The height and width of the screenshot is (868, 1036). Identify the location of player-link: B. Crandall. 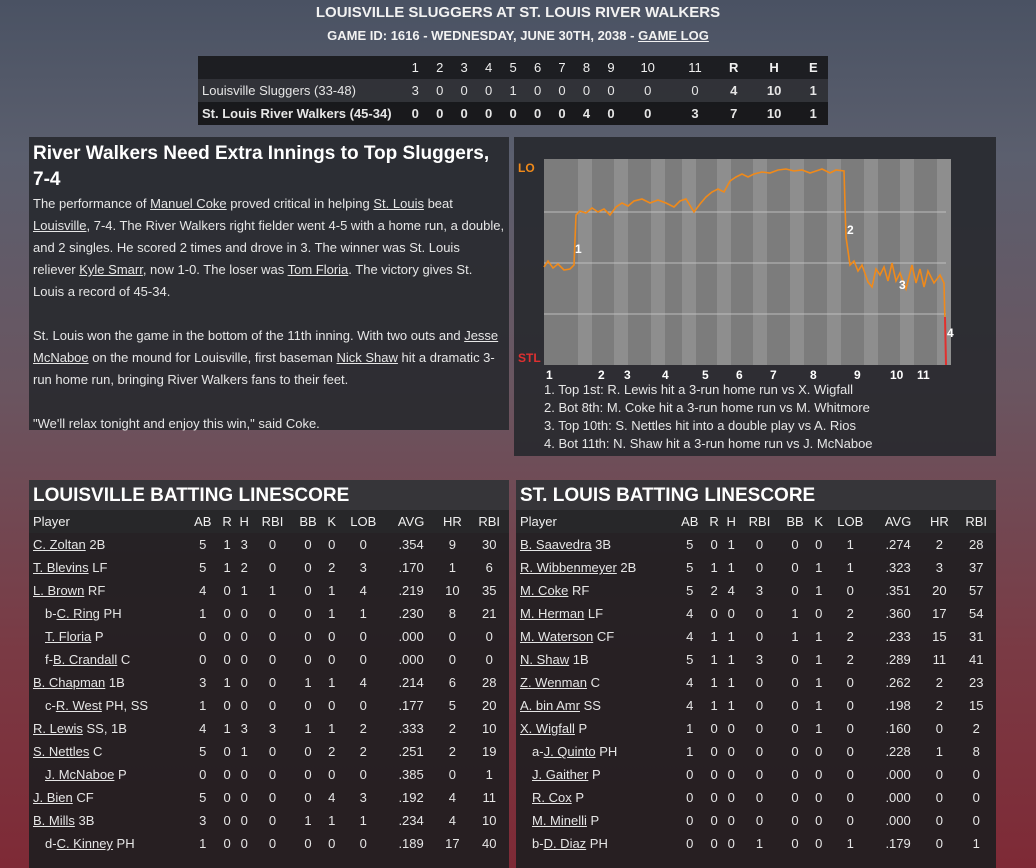
(85, 659).